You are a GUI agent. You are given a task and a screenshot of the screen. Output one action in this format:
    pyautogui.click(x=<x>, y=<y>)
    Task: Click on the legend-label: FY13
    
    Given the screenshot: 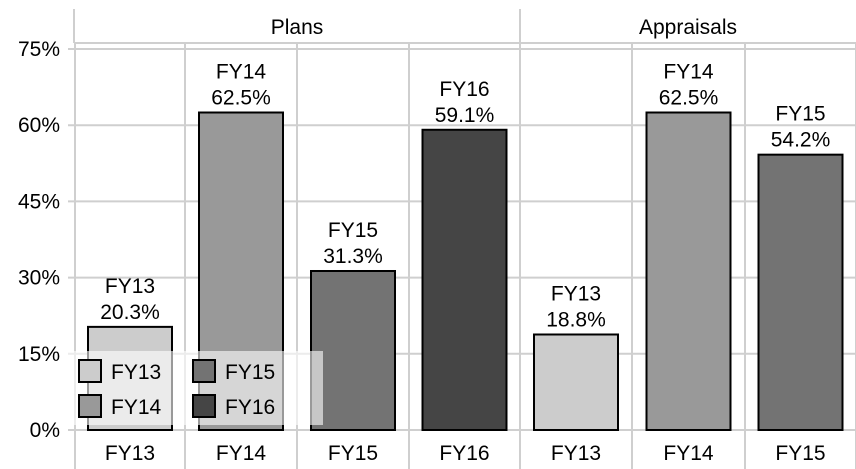 What is the action you would take?
    pyautogui.click(x=136, y=372)
    